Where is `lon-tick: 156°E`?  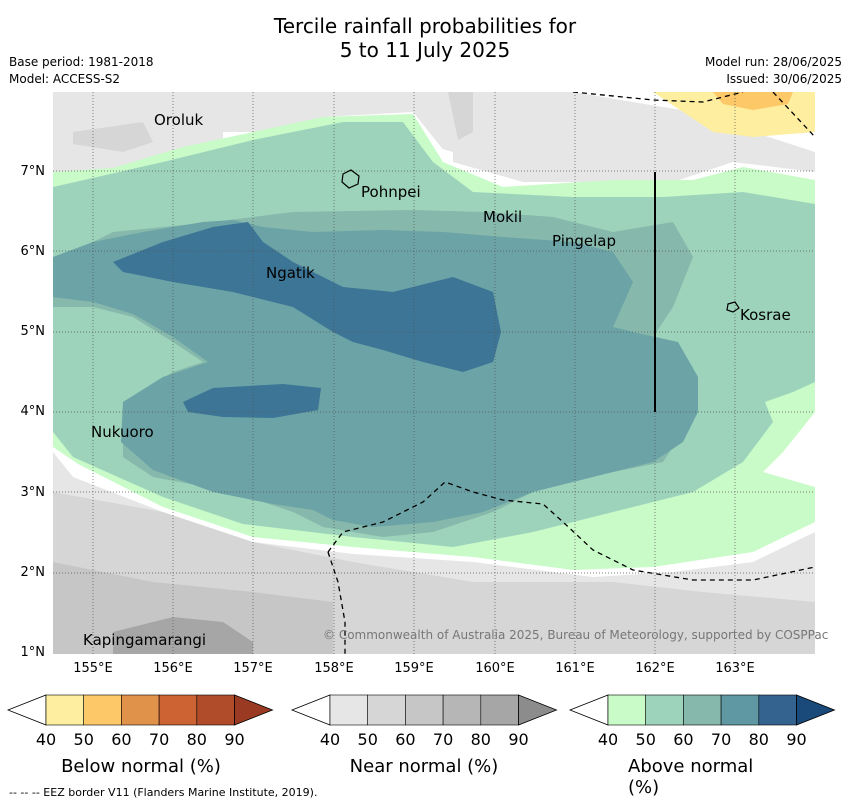 lon-tick: 156°E is located at coordinates (173, 668).